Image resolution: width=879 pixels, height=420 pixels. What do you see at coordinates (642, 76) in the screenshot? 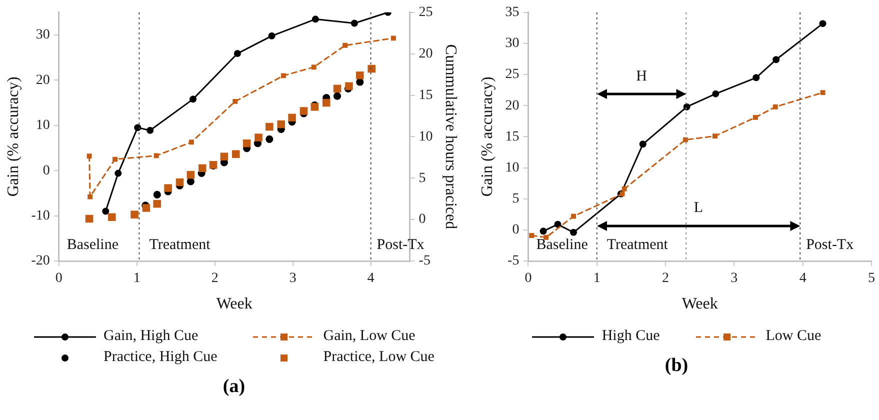
I see `annotation: H` at bounding box center [642, 76].